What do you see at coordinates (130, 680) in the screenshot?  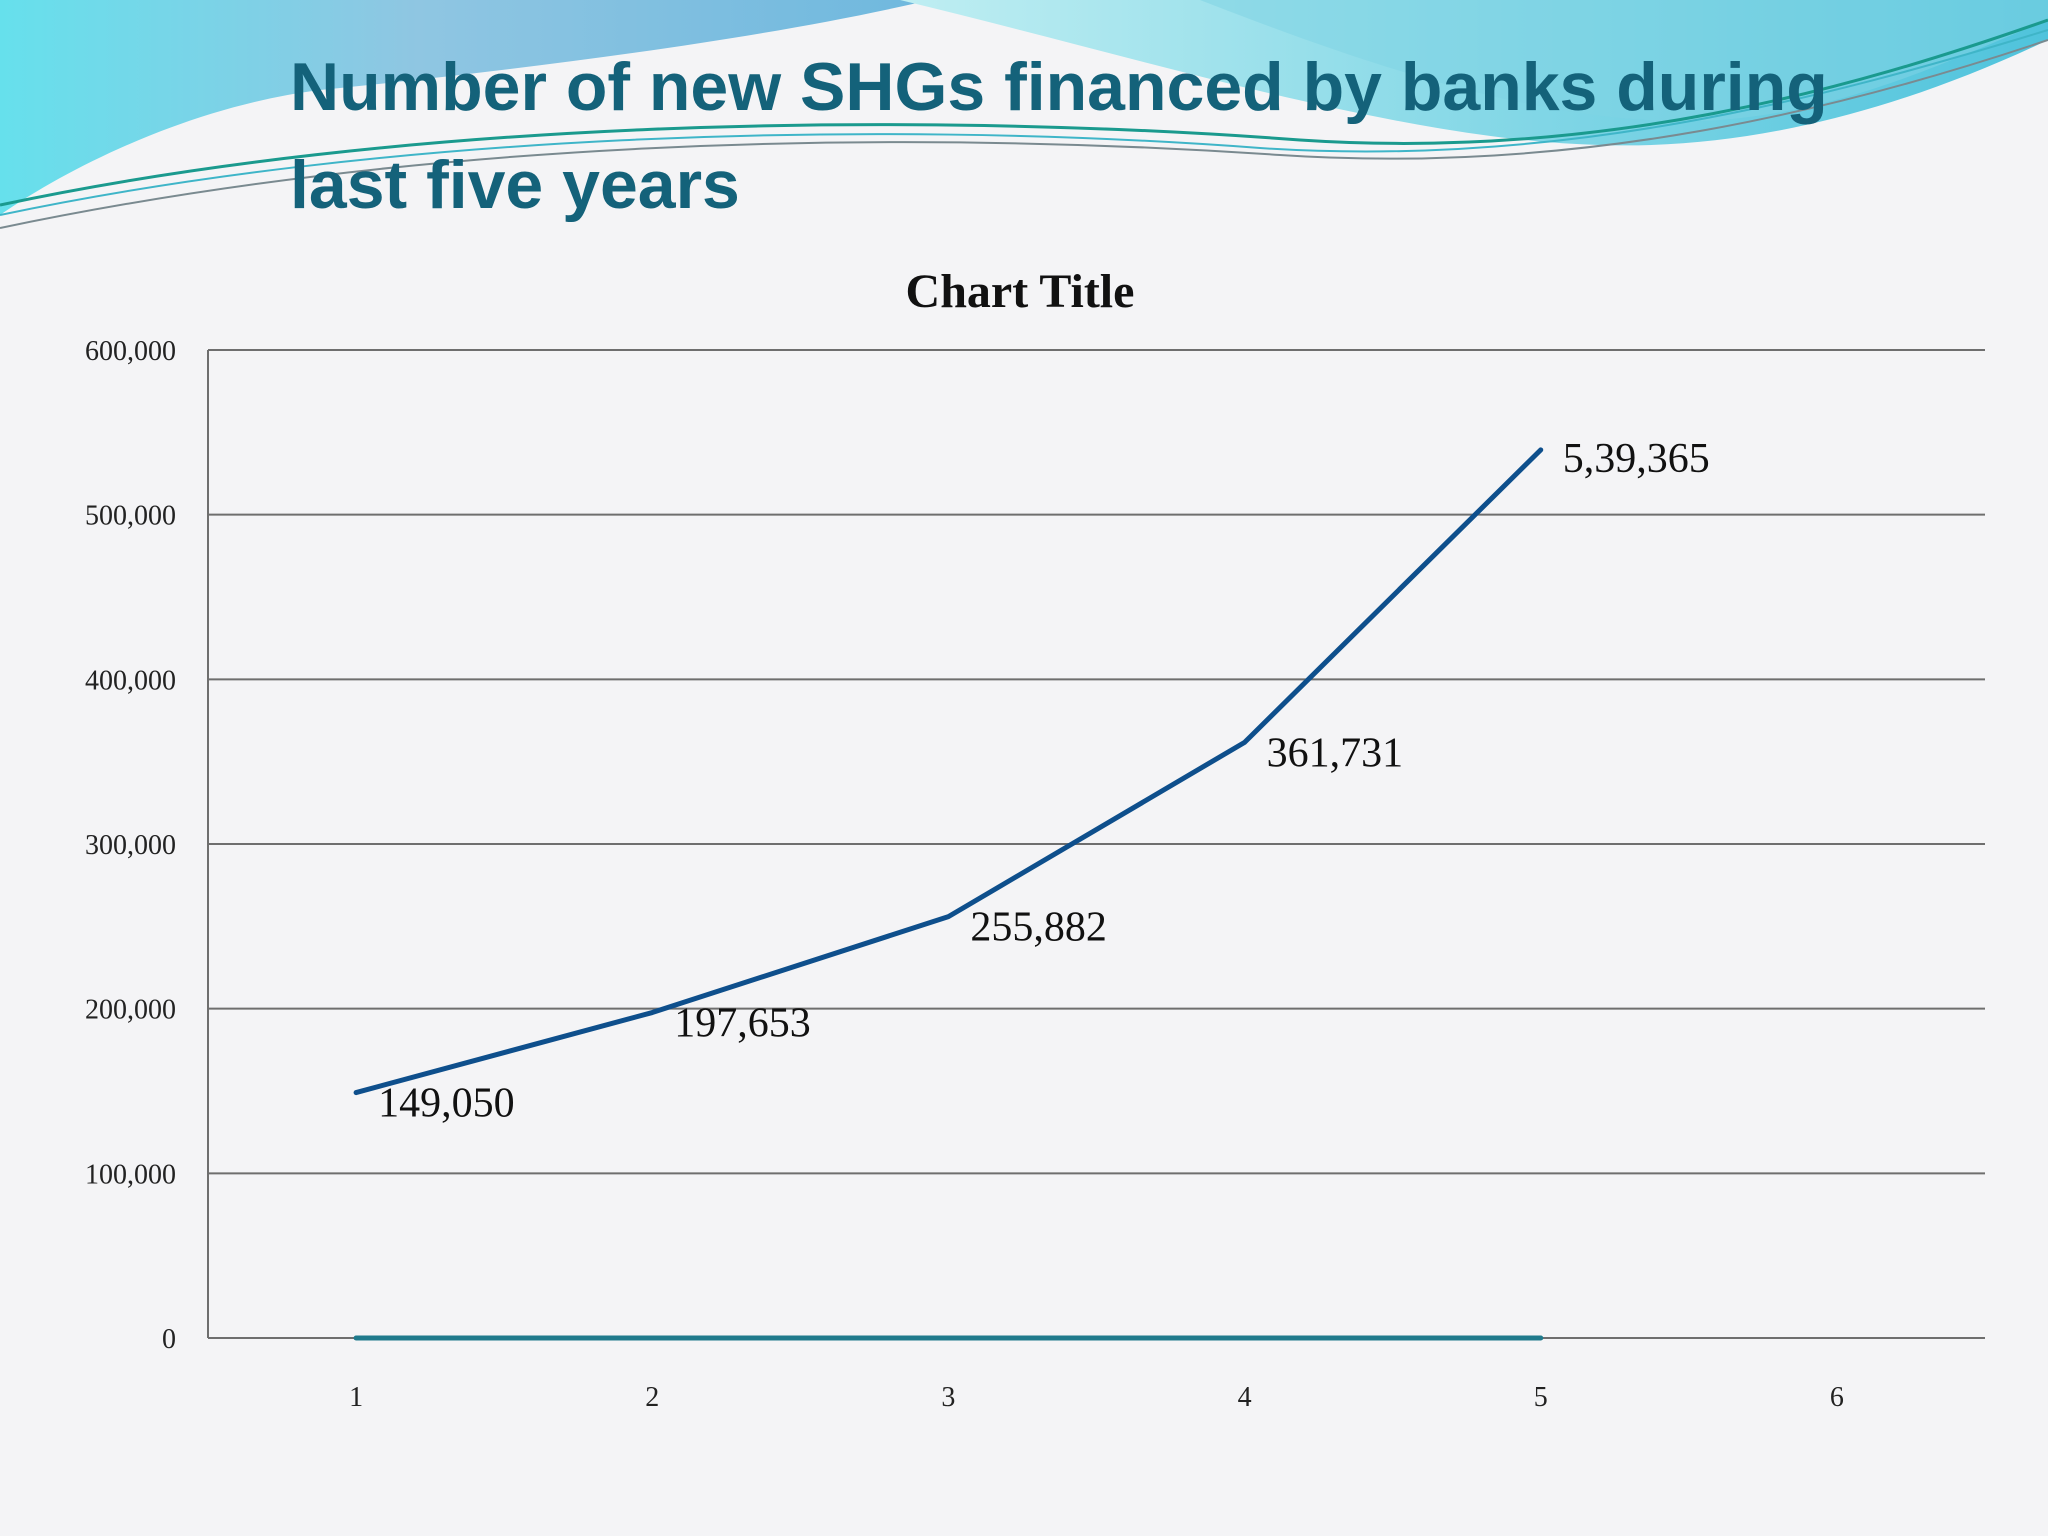 I see `y-tick-label: 400,000` at bounding box center [130, 680].